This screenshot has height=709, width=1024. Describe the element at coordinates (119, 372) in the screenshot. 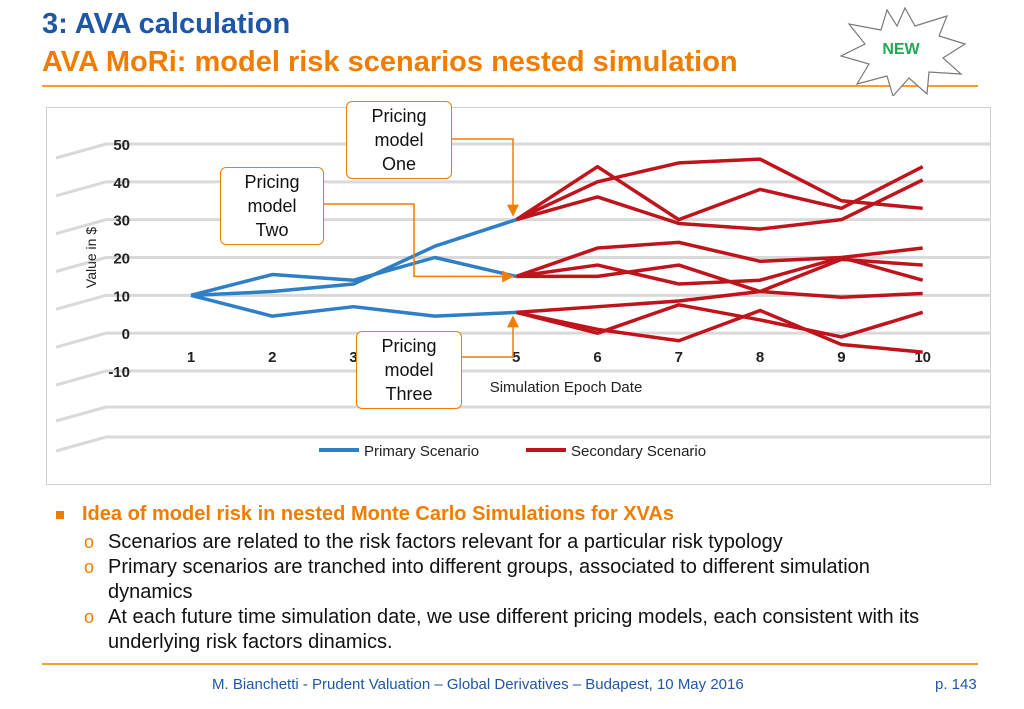

I see `y-tick-label: -10` at that location.